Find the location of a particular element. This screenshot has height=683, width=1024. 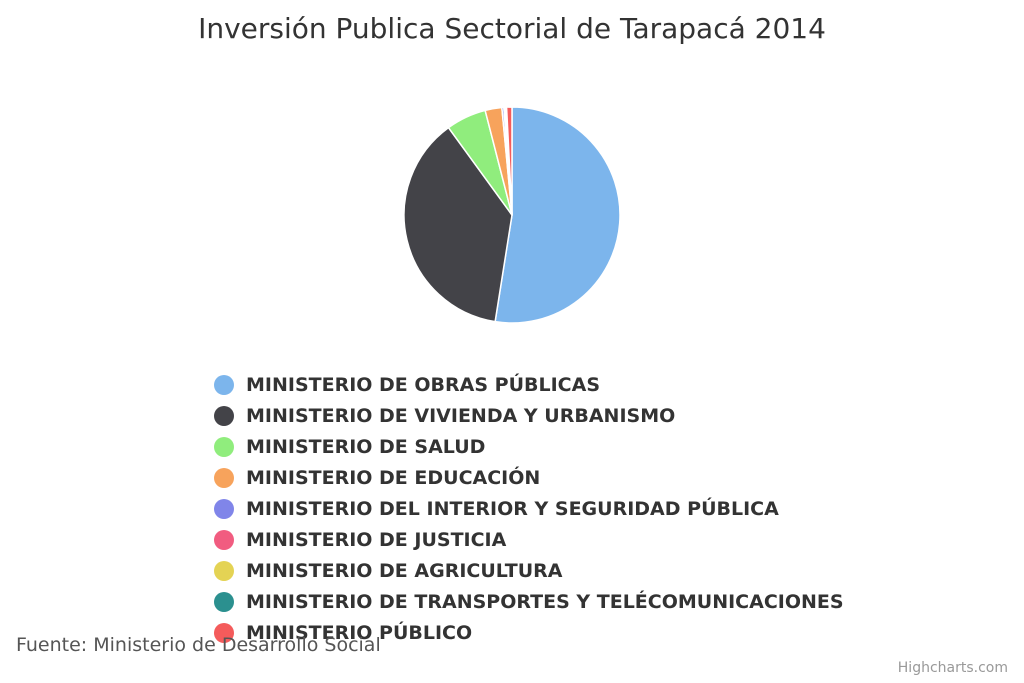

legend-label: MINISTERIO DE AGRICULTURA is located at coordinates (404, 571).